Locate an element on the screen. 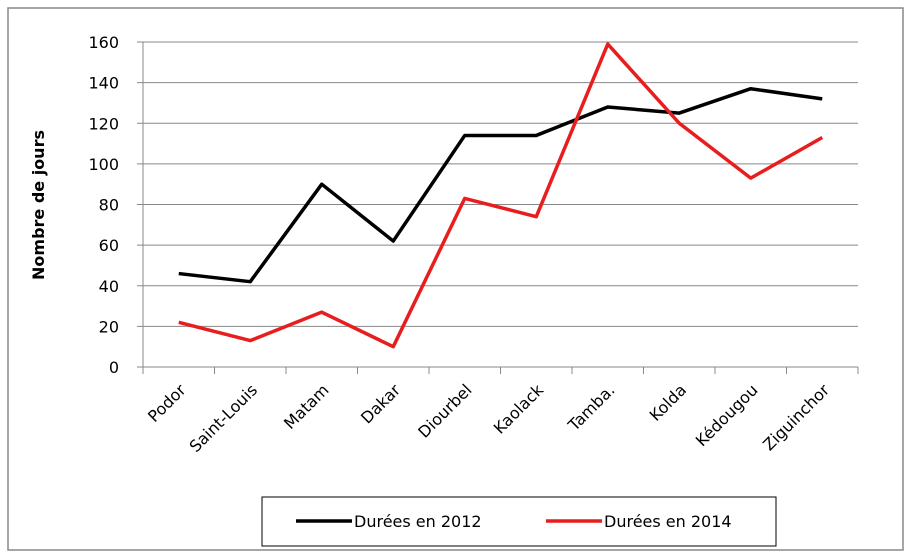 The width and height of the screenshot is (909, 558). y-tick-label: 140 is located at coordinates (103, 83).